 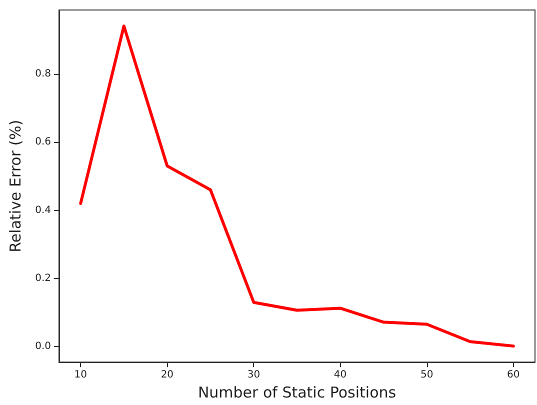 What do you see at coordinates (43, 74) in the screenshot?
I see `y-tick-label: 0.8` at bounding box center [43, 74].